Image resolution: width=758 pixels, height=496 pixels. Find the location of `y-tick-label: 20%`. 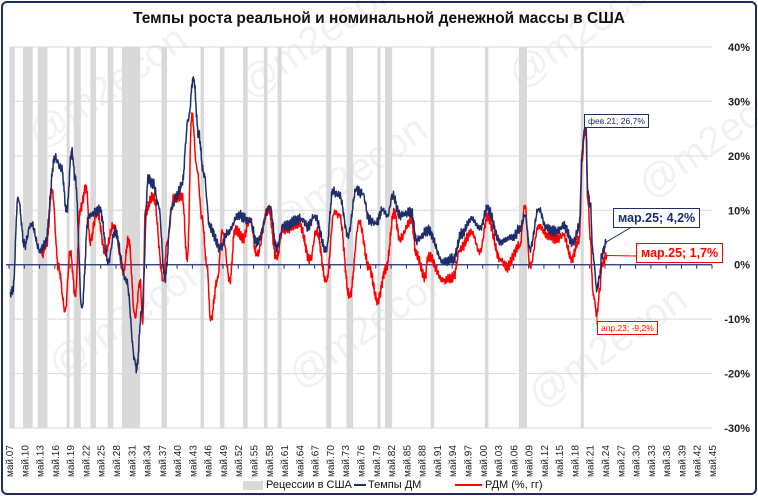

y-tick-label: 20% is located at coordinates (739, 157).